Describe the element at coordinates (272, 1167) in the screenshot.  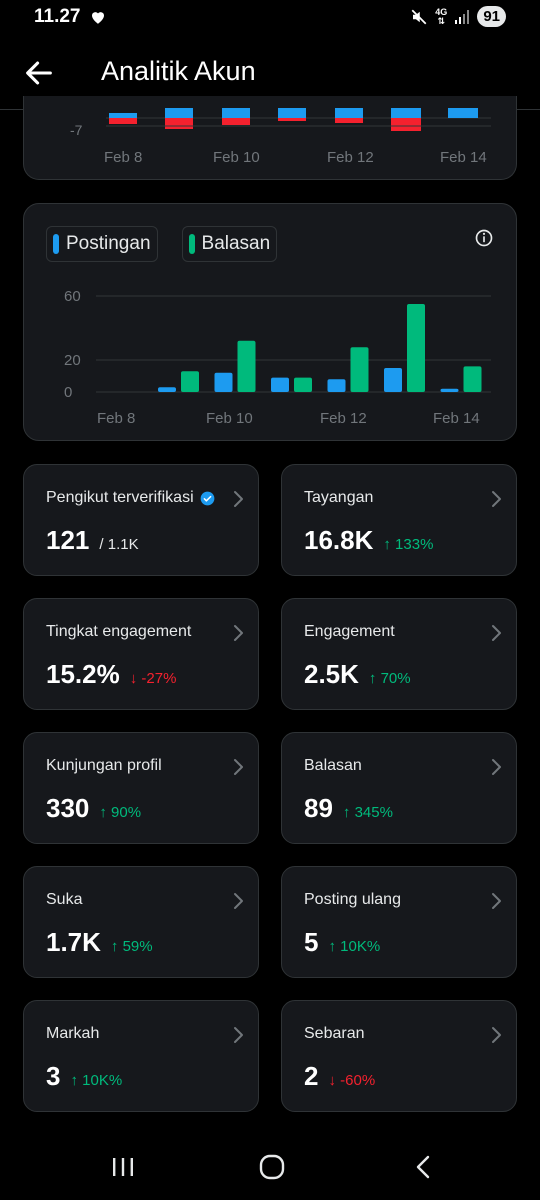
I see `home-icon` at that location.